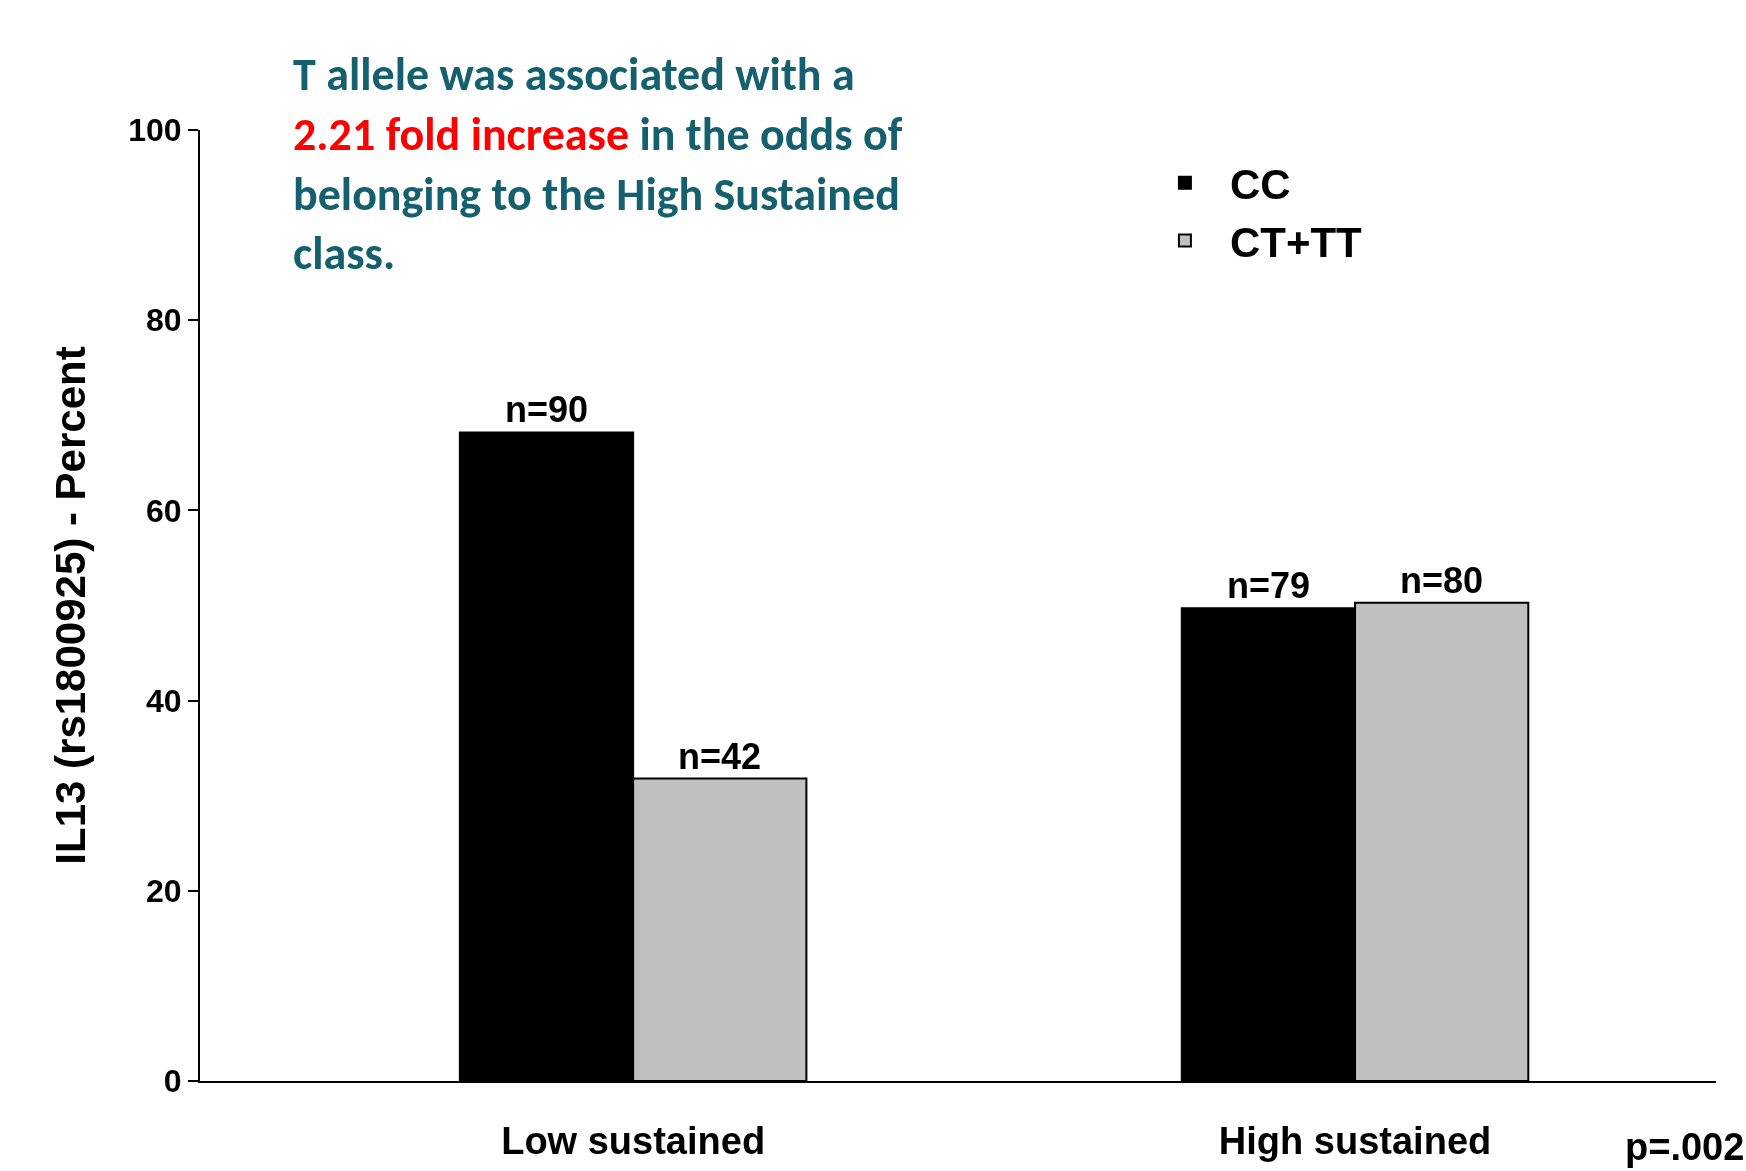  Describe the element at coordinates (720, 756) in the screenshot. I see `annotation: n=42` at that location.